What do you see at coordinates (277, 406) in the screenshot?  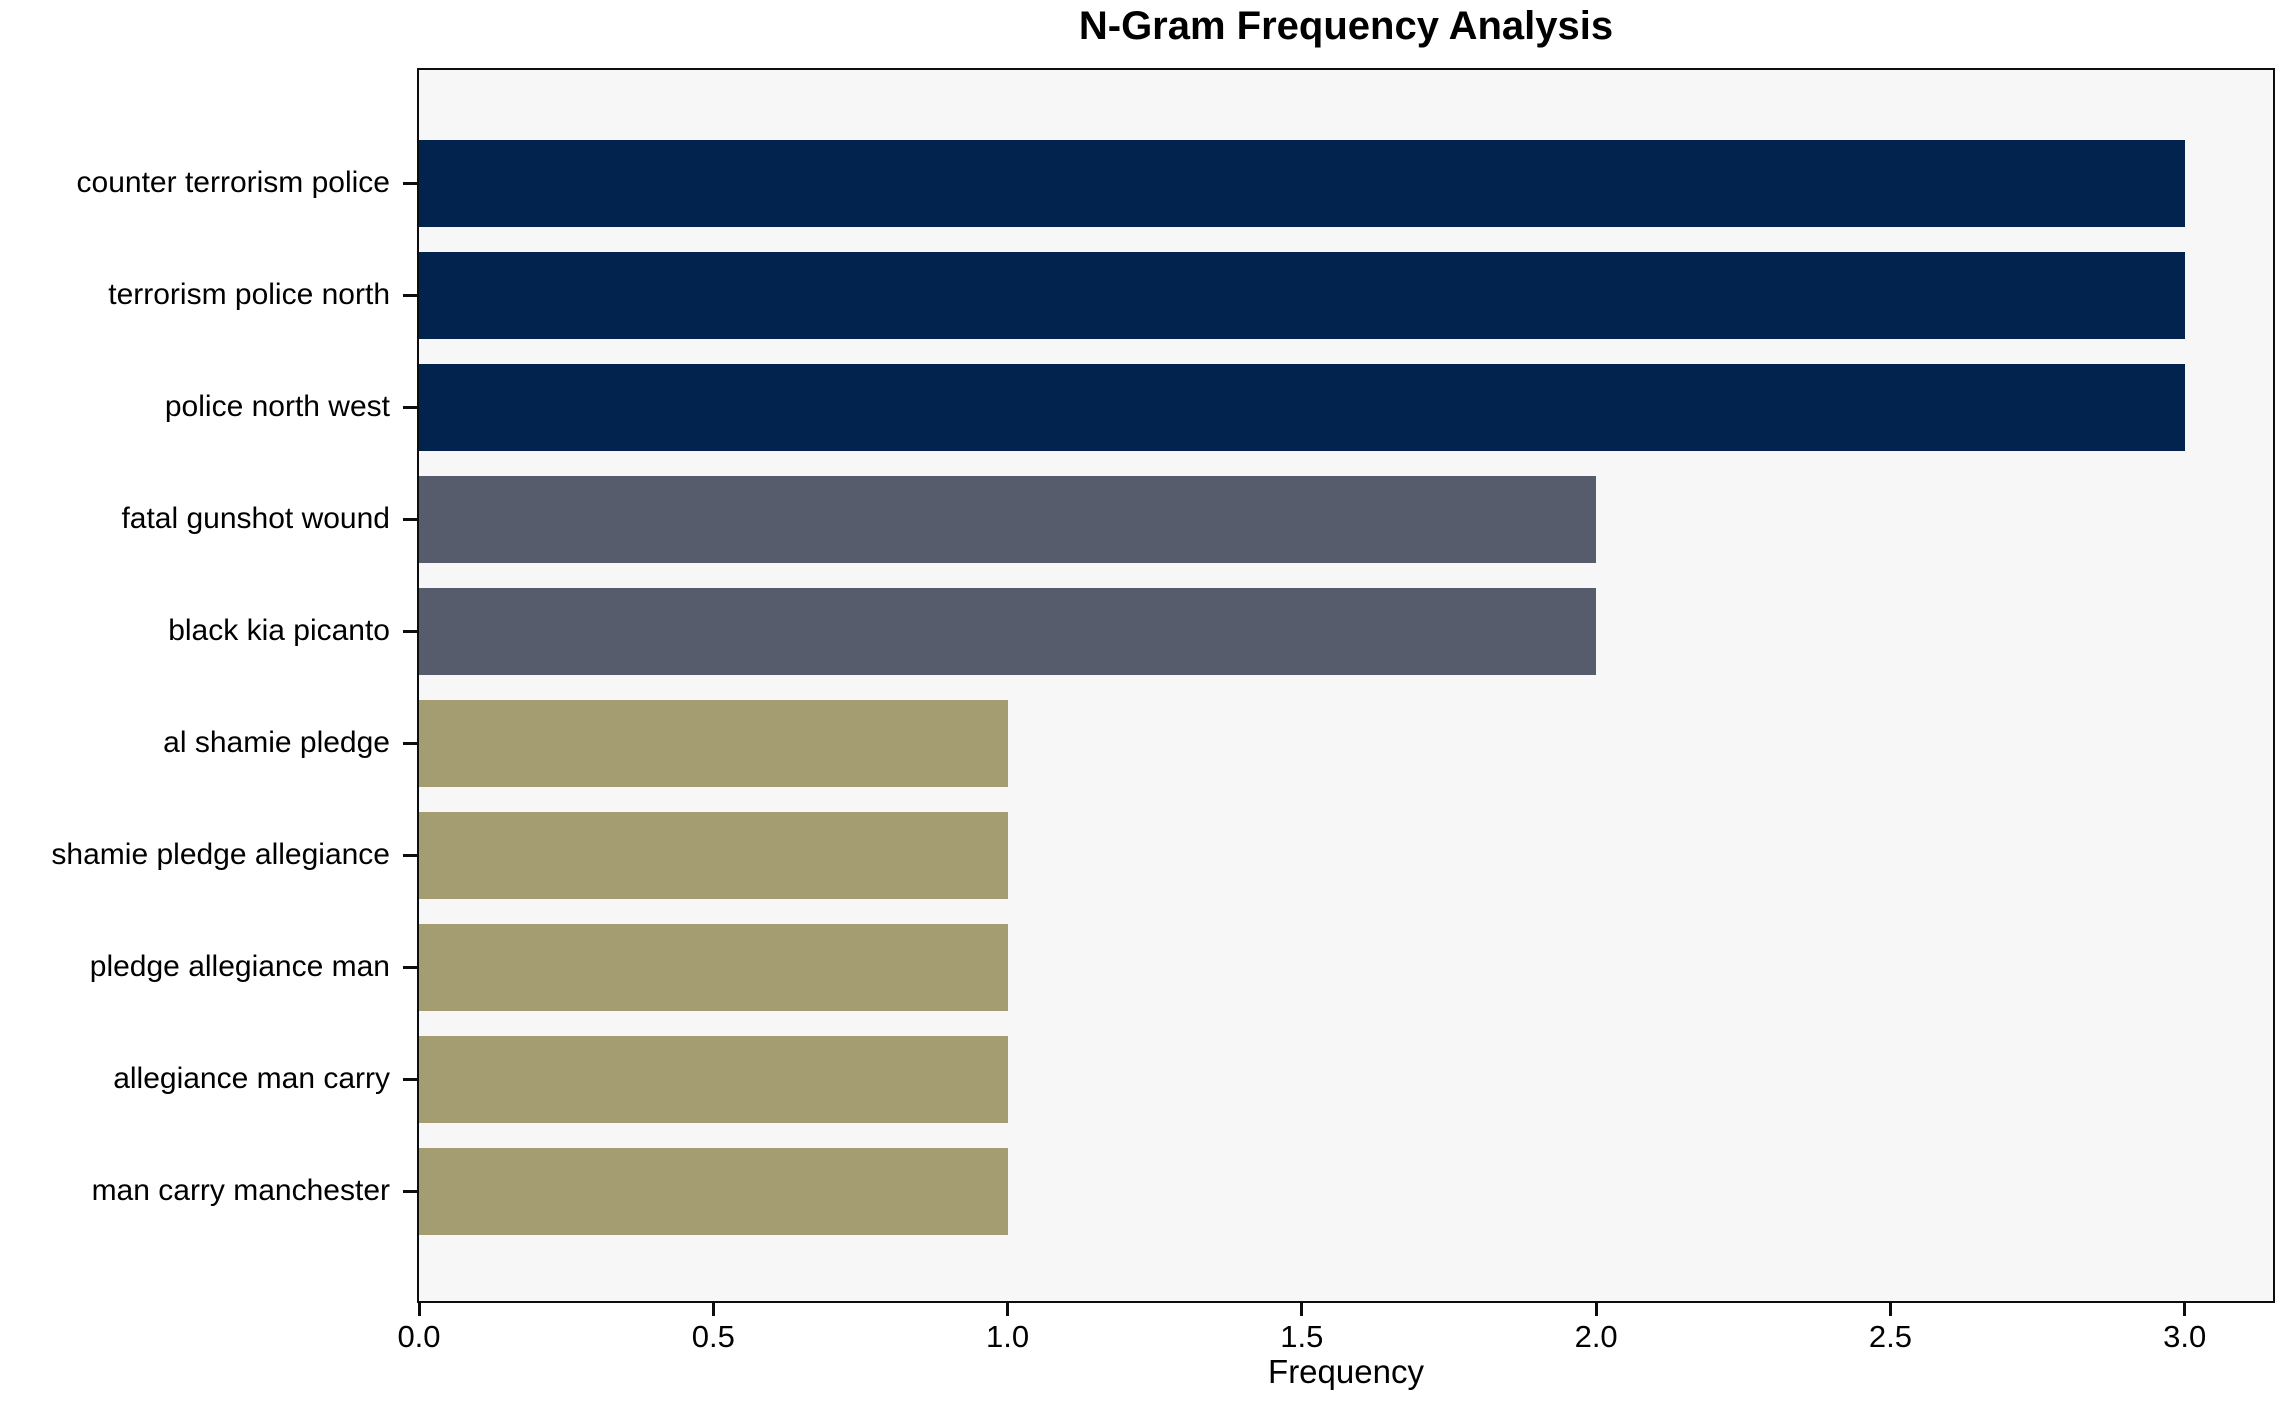 I see `y-axis-label: police north west` at bounding box center [277, 406].